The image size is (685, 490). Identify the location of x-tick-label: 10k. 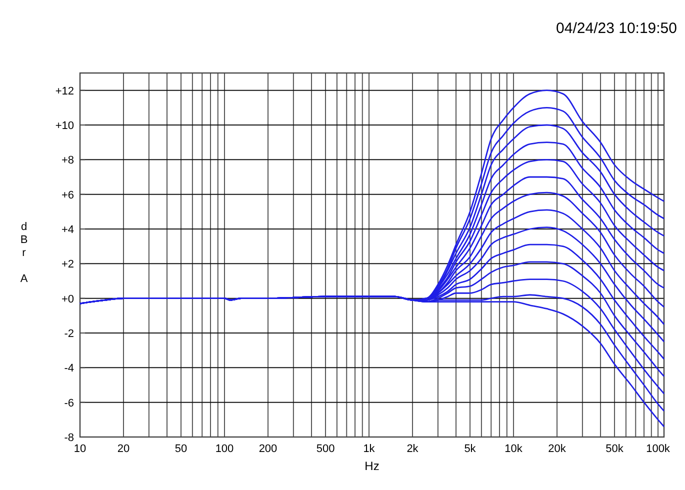
(513, 449).